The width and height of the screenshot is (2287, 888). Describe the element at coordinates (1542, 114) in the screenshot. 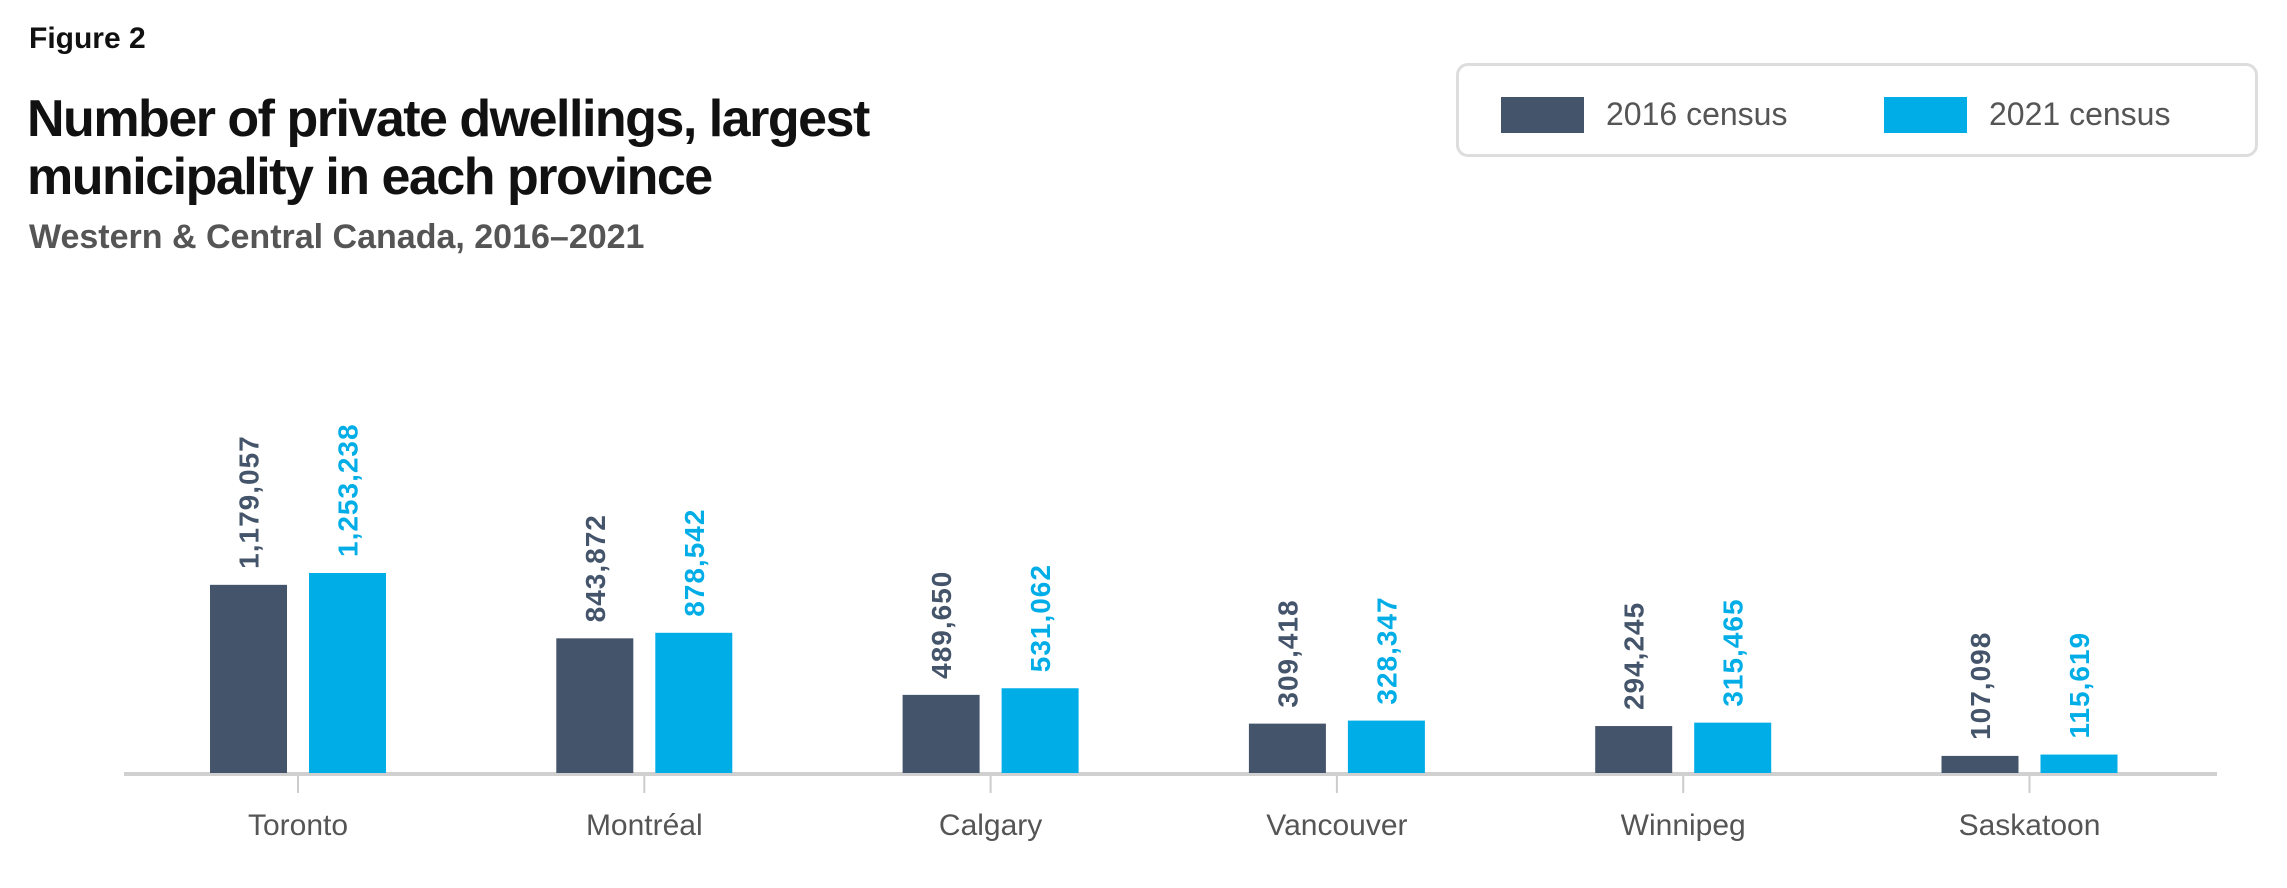

I see `legend-swatch-2016` at that location.